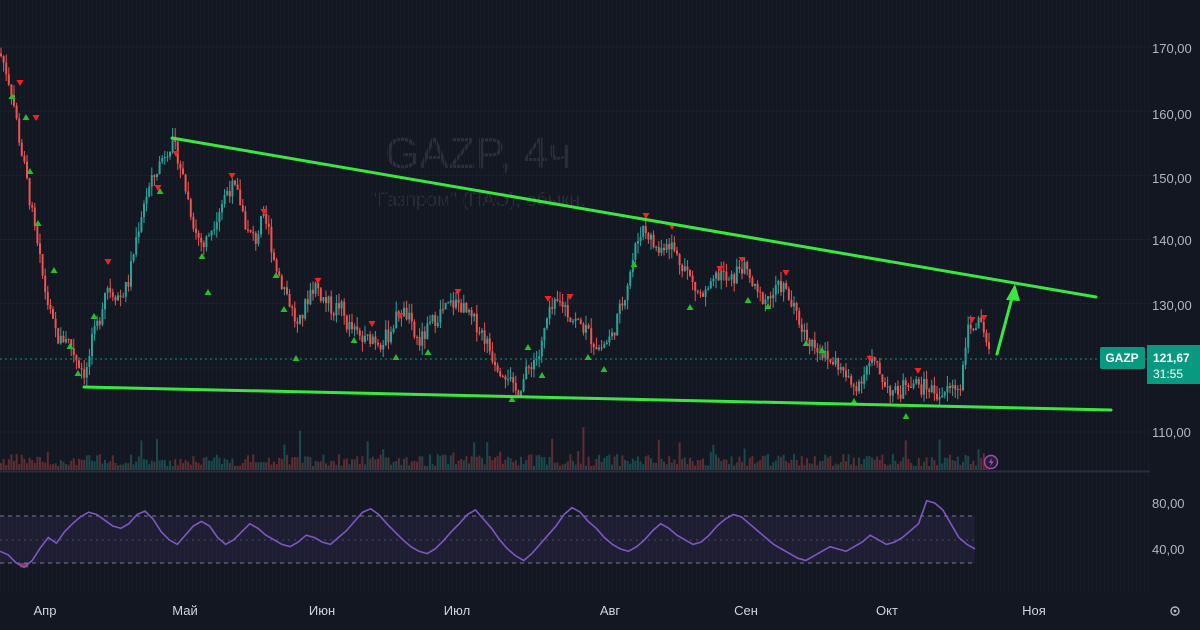  What do you see at coordinates (540, 610) in the screenshot?
I see `time-axis: Апр Май Июн Июл Авг Сен Окт Ноя` at bounding box center [540, 610].